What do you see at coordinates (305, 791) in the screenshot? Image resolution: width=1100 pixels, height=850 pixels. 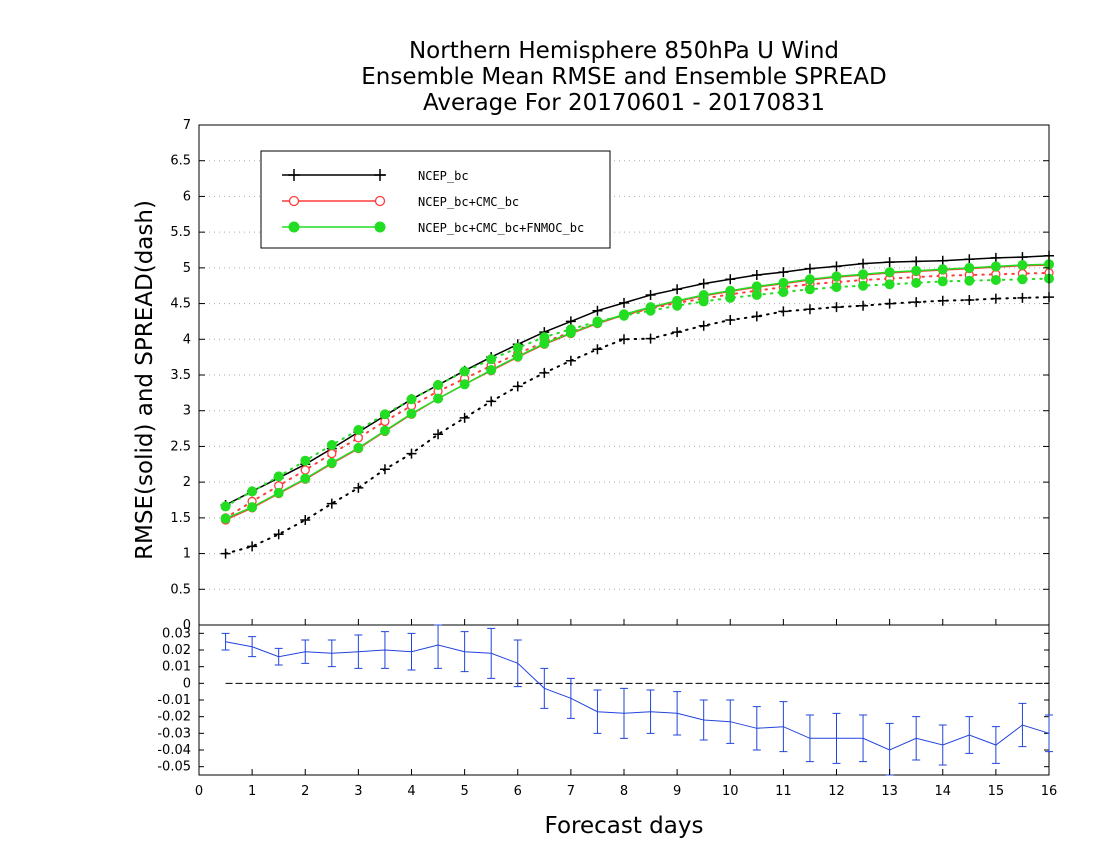 I see `x-tick-label: 2` at bounding box center [305, 791].